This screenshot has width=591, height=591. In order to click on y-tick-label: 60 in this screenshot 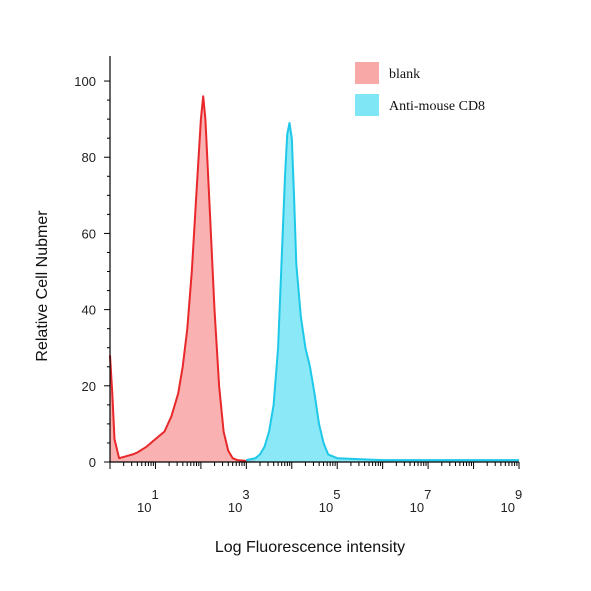, I will do `click(89, 233)`.